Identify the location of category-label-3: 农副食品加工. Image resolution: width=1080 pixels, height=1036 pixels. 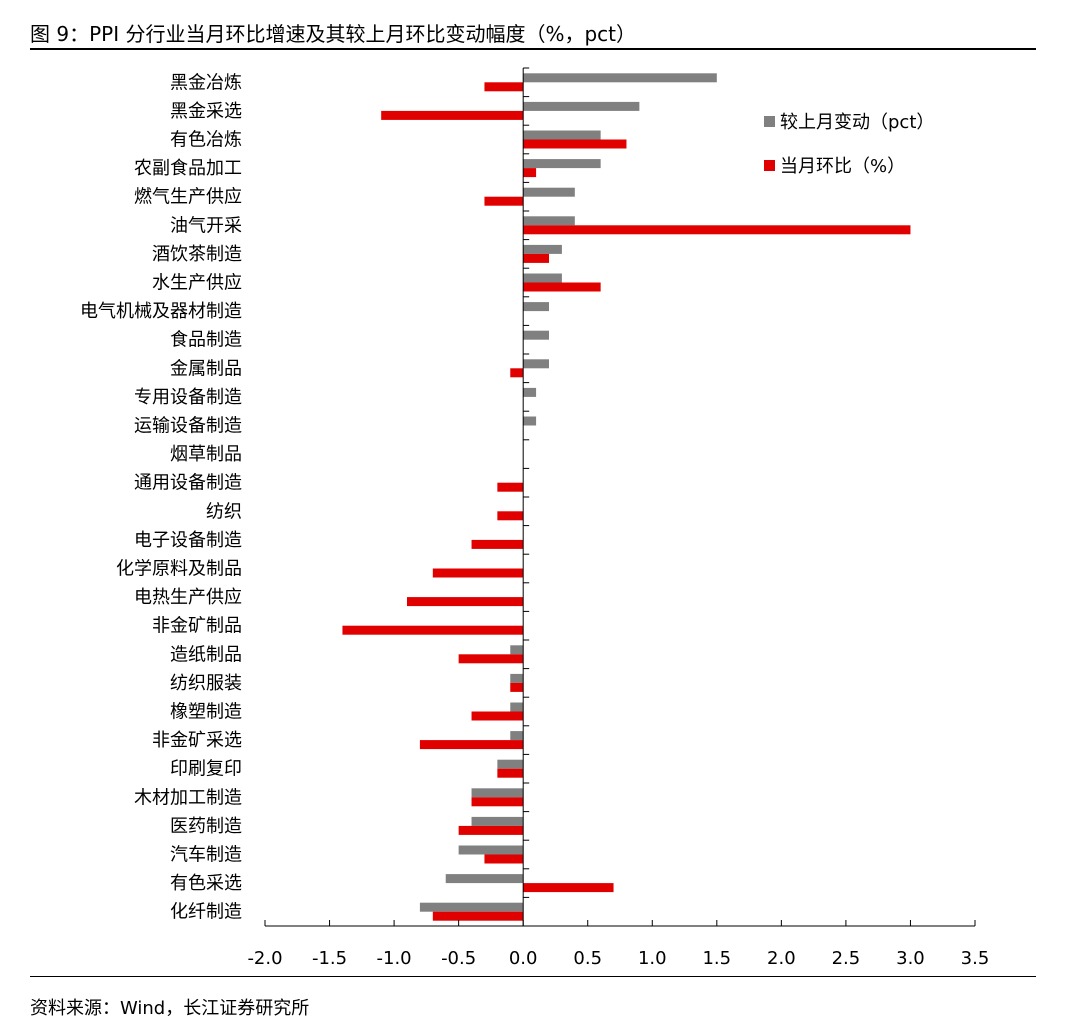
(188, 168).